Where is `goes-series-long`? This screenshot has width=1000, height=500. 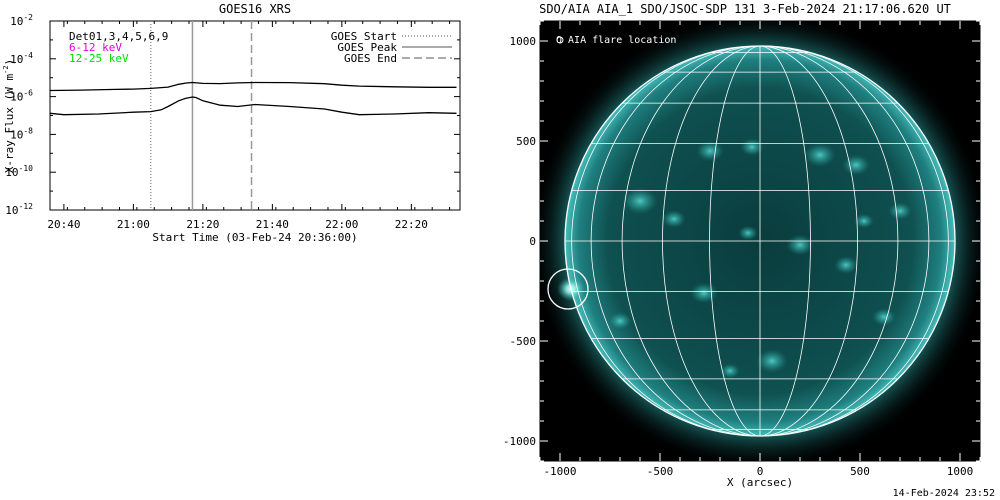
goes-series-long is located at coordinates (253, 86).